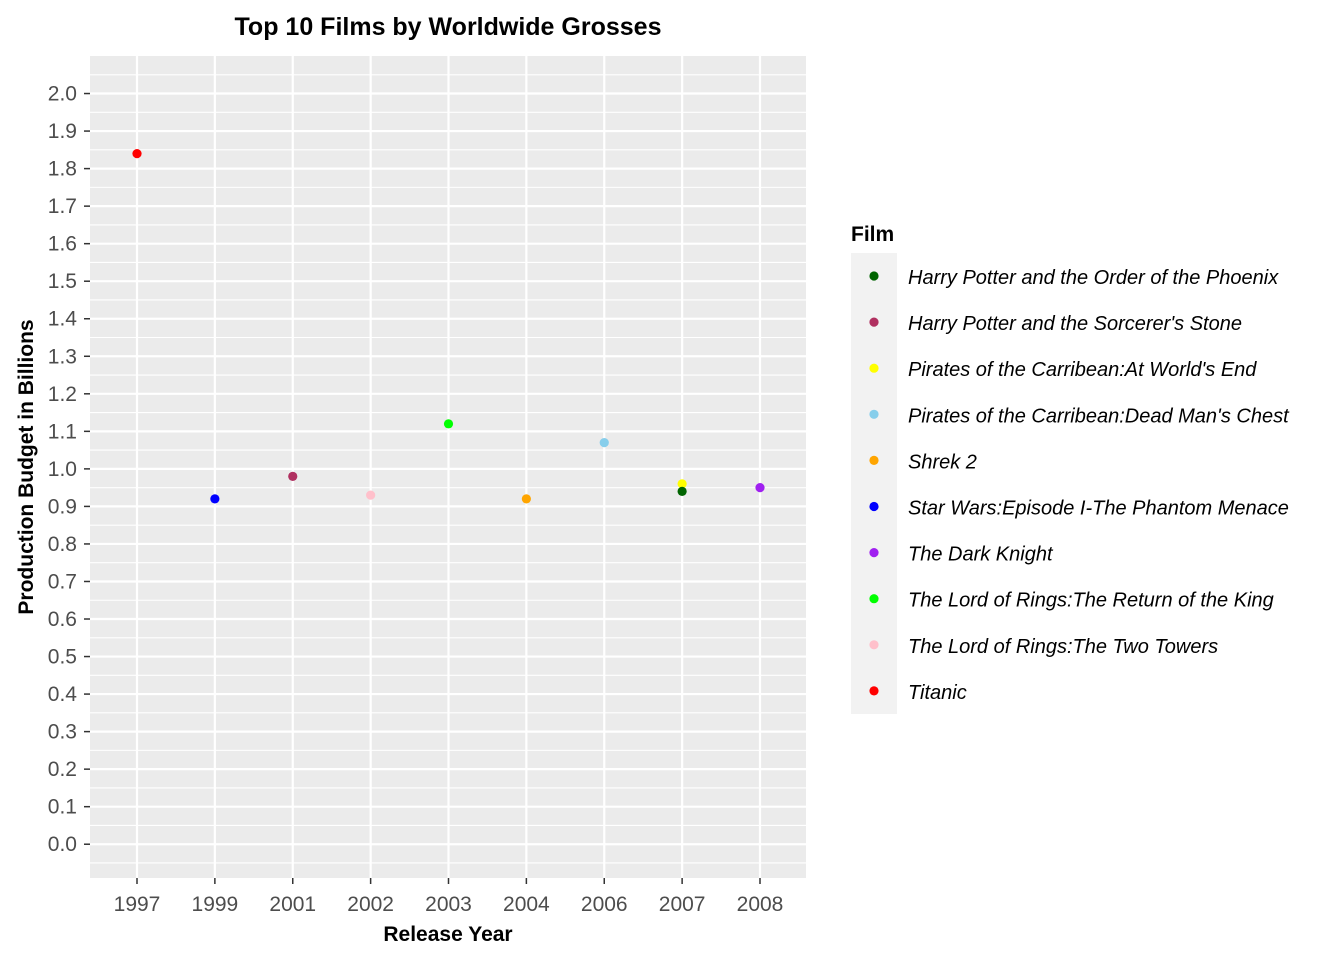  I want to click on y-tick-label: 1.3, so click(62, 356).